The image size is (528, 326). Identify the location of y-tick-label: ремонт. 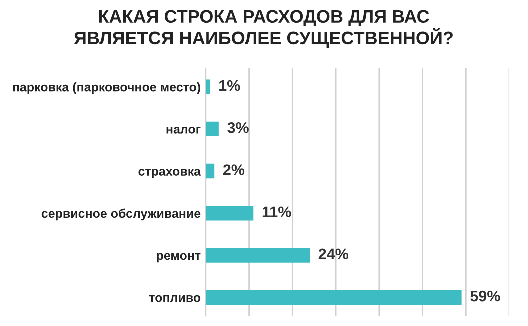
(179, 258).